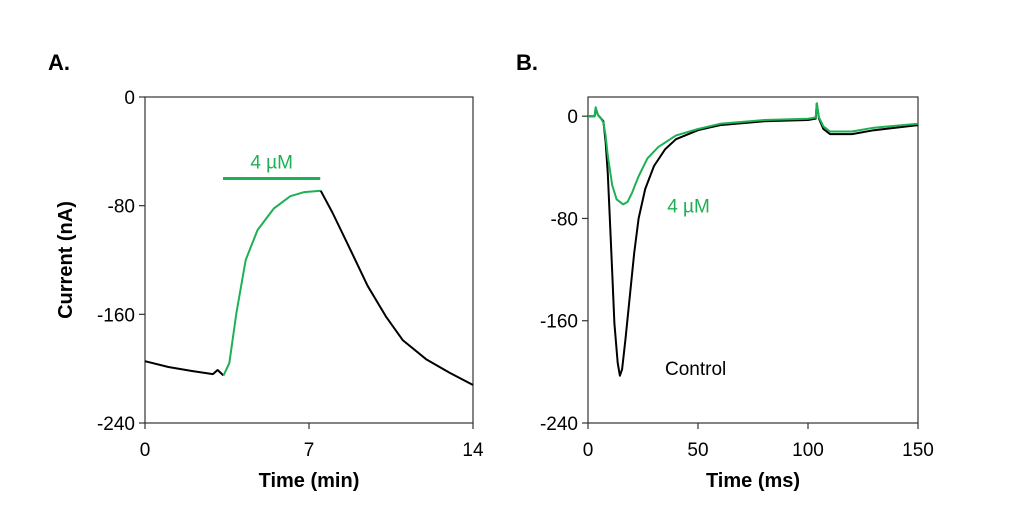  Describe the element at coordinates (527, 62) in the screenshot. I see `panel-label: B.` at that location.